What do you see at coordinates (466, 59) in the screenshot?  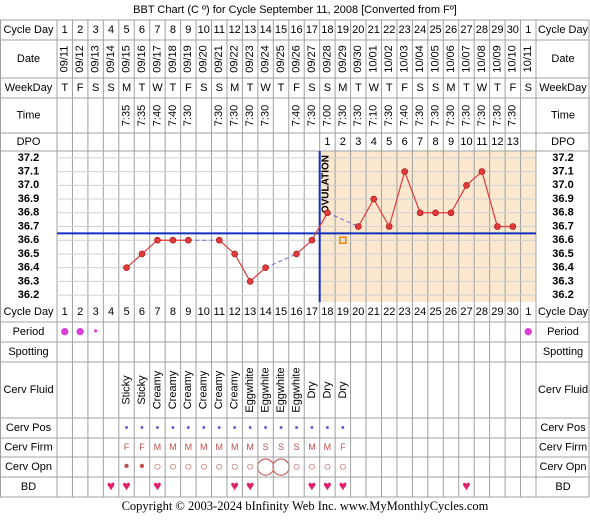 I see `date-cell: 10/07` at bounding box center [466, 59].